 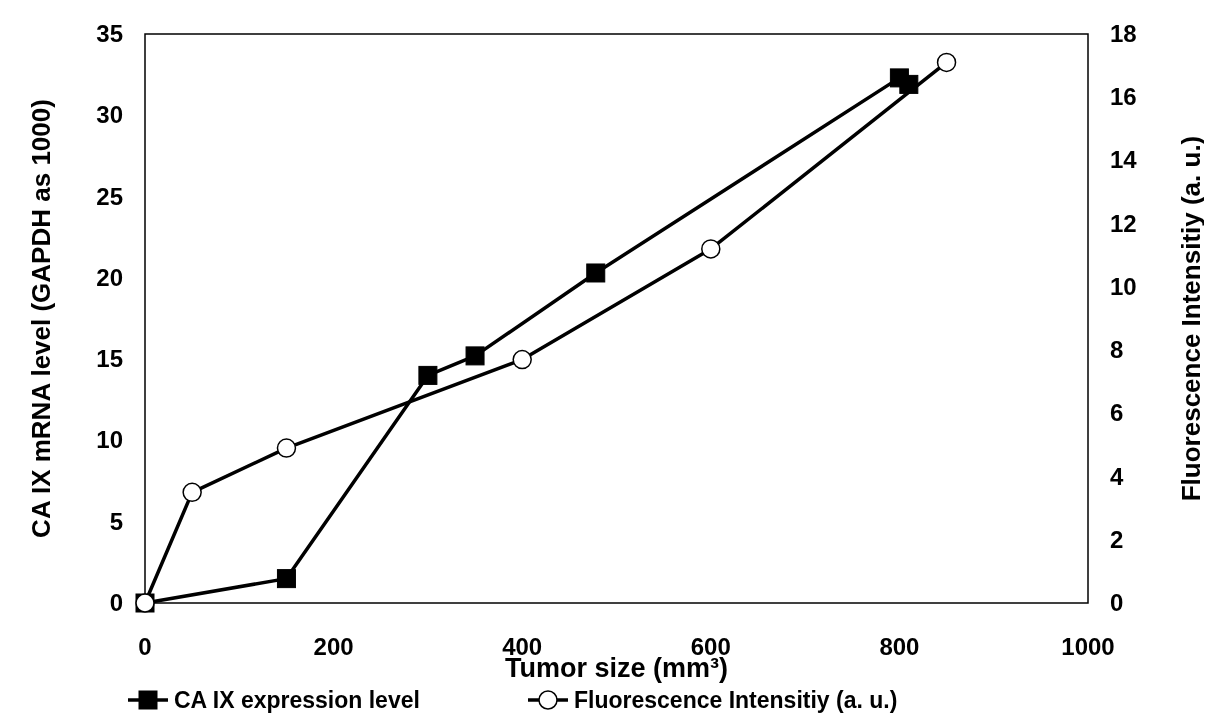 What do you see at coordinates (333, 646) in the screenshot?
I see `x-tick-label: 200` at bounding box center [333, 646].